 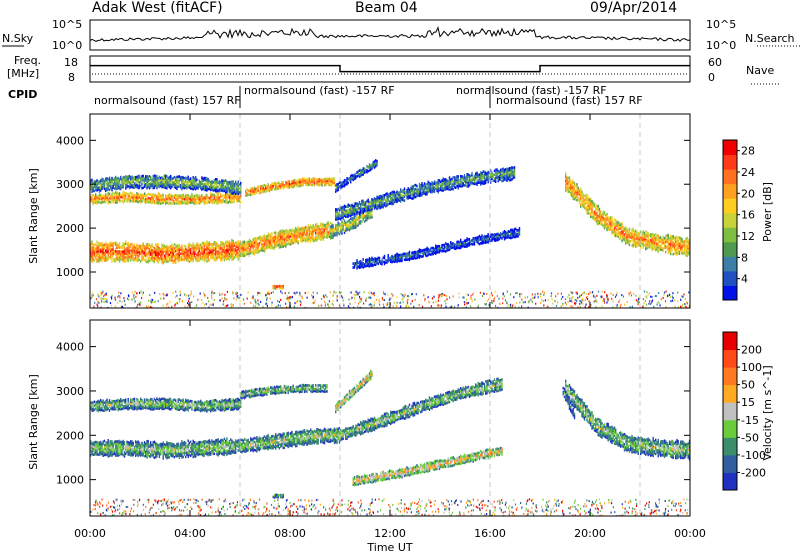 What do you see at coordinates (569, 100) in the screenshot?
I see `cpid-seg-4: normalsound (fast) 157 RF` at bounding box center [569, 100].